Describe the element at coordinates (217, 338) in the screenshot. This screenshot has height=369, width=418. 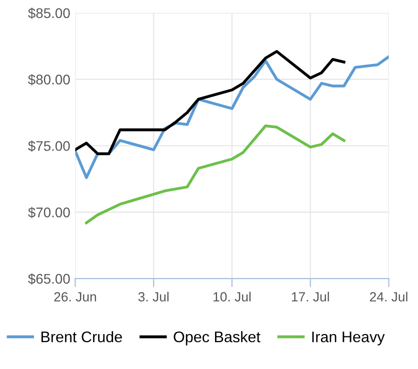
I see `legend-label: Opec Basket` at that location.